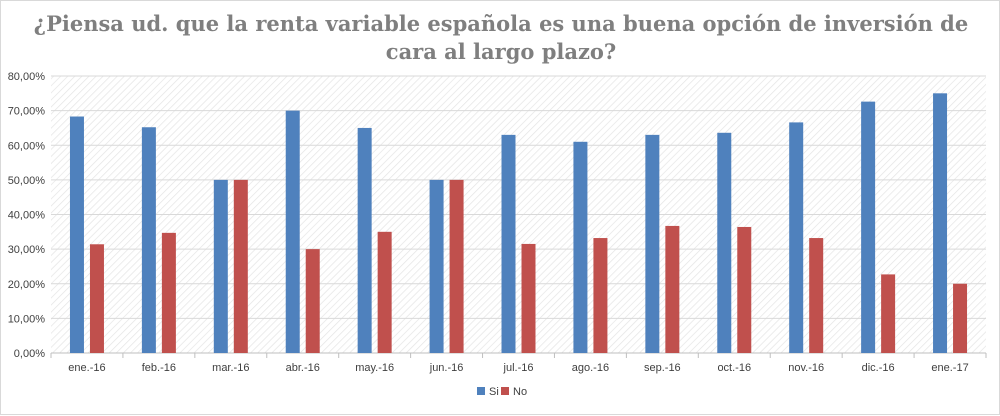  I want to click on x-tick-label: ene.-17, so click(949, 368).